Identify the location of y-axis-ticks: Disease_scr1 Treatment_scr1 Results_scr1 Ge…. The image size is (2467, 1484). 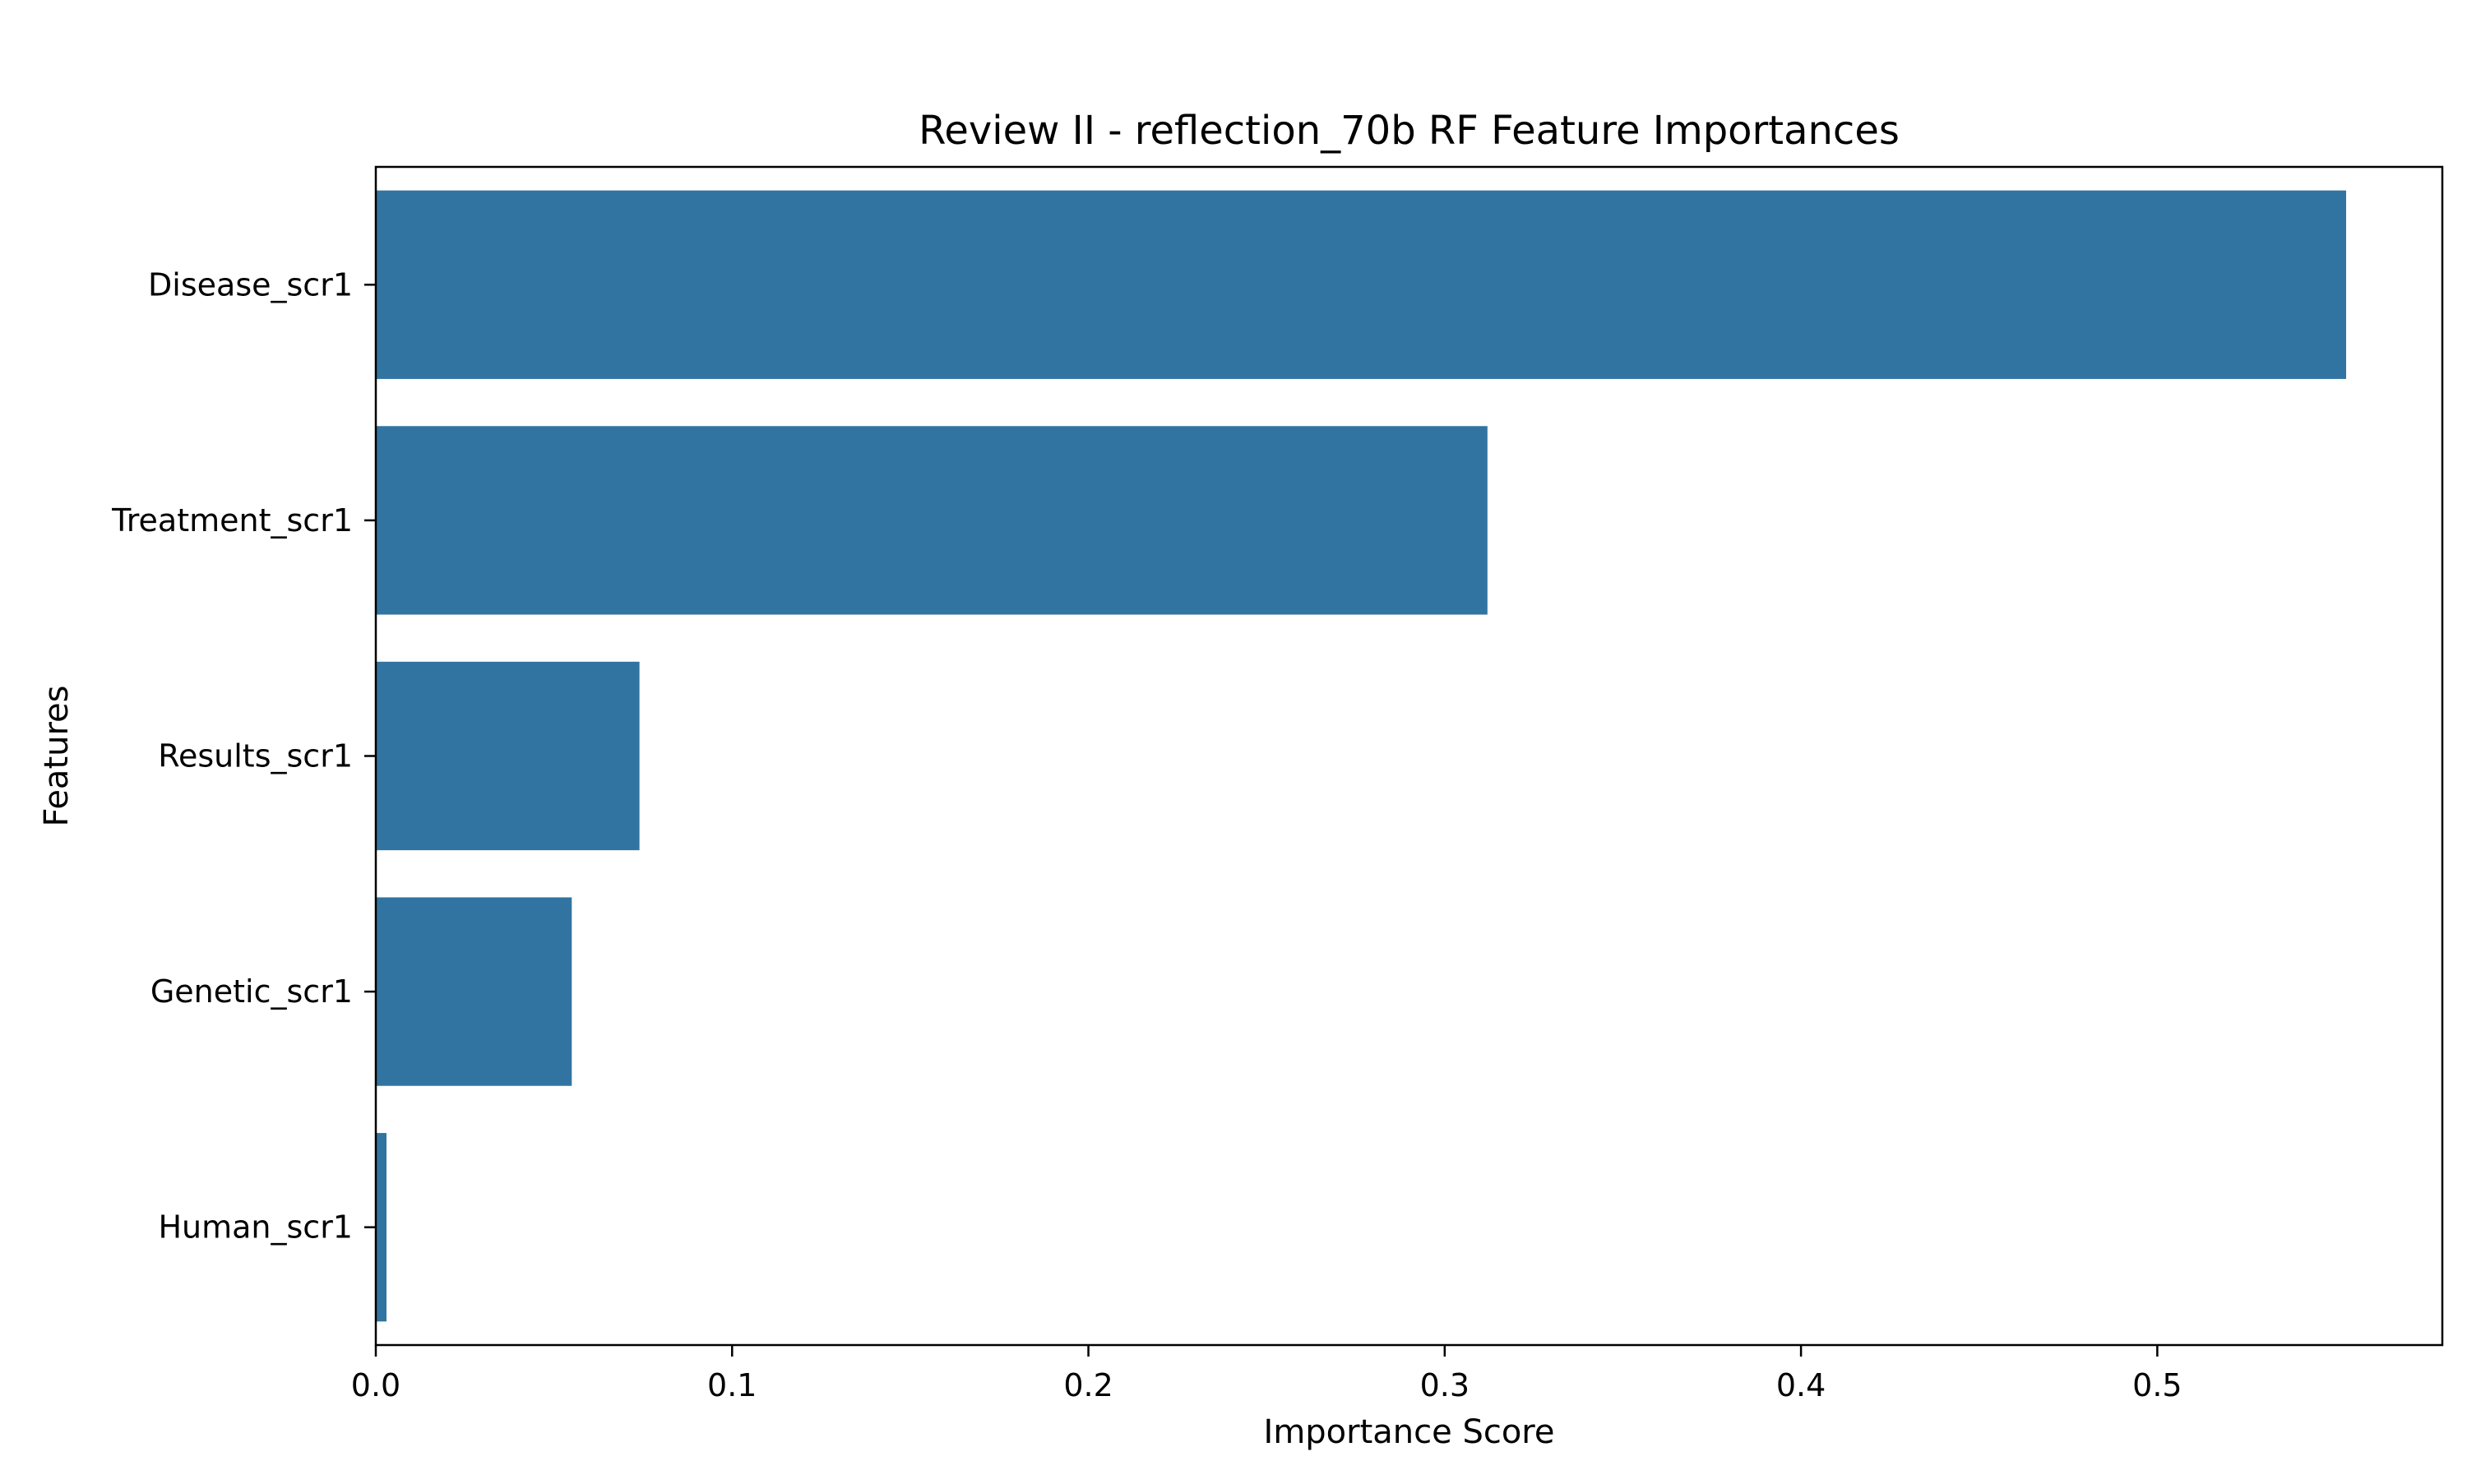
(244, 756).